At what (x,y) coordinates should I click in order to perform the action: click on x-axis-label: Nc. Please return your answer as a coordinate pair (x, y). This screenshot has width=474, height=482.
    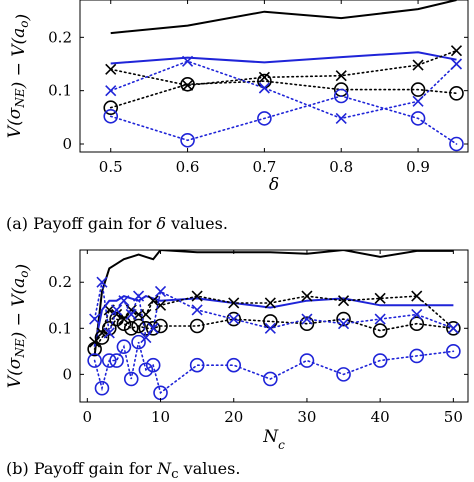
    Looking at the image, I should click on (273, 439).